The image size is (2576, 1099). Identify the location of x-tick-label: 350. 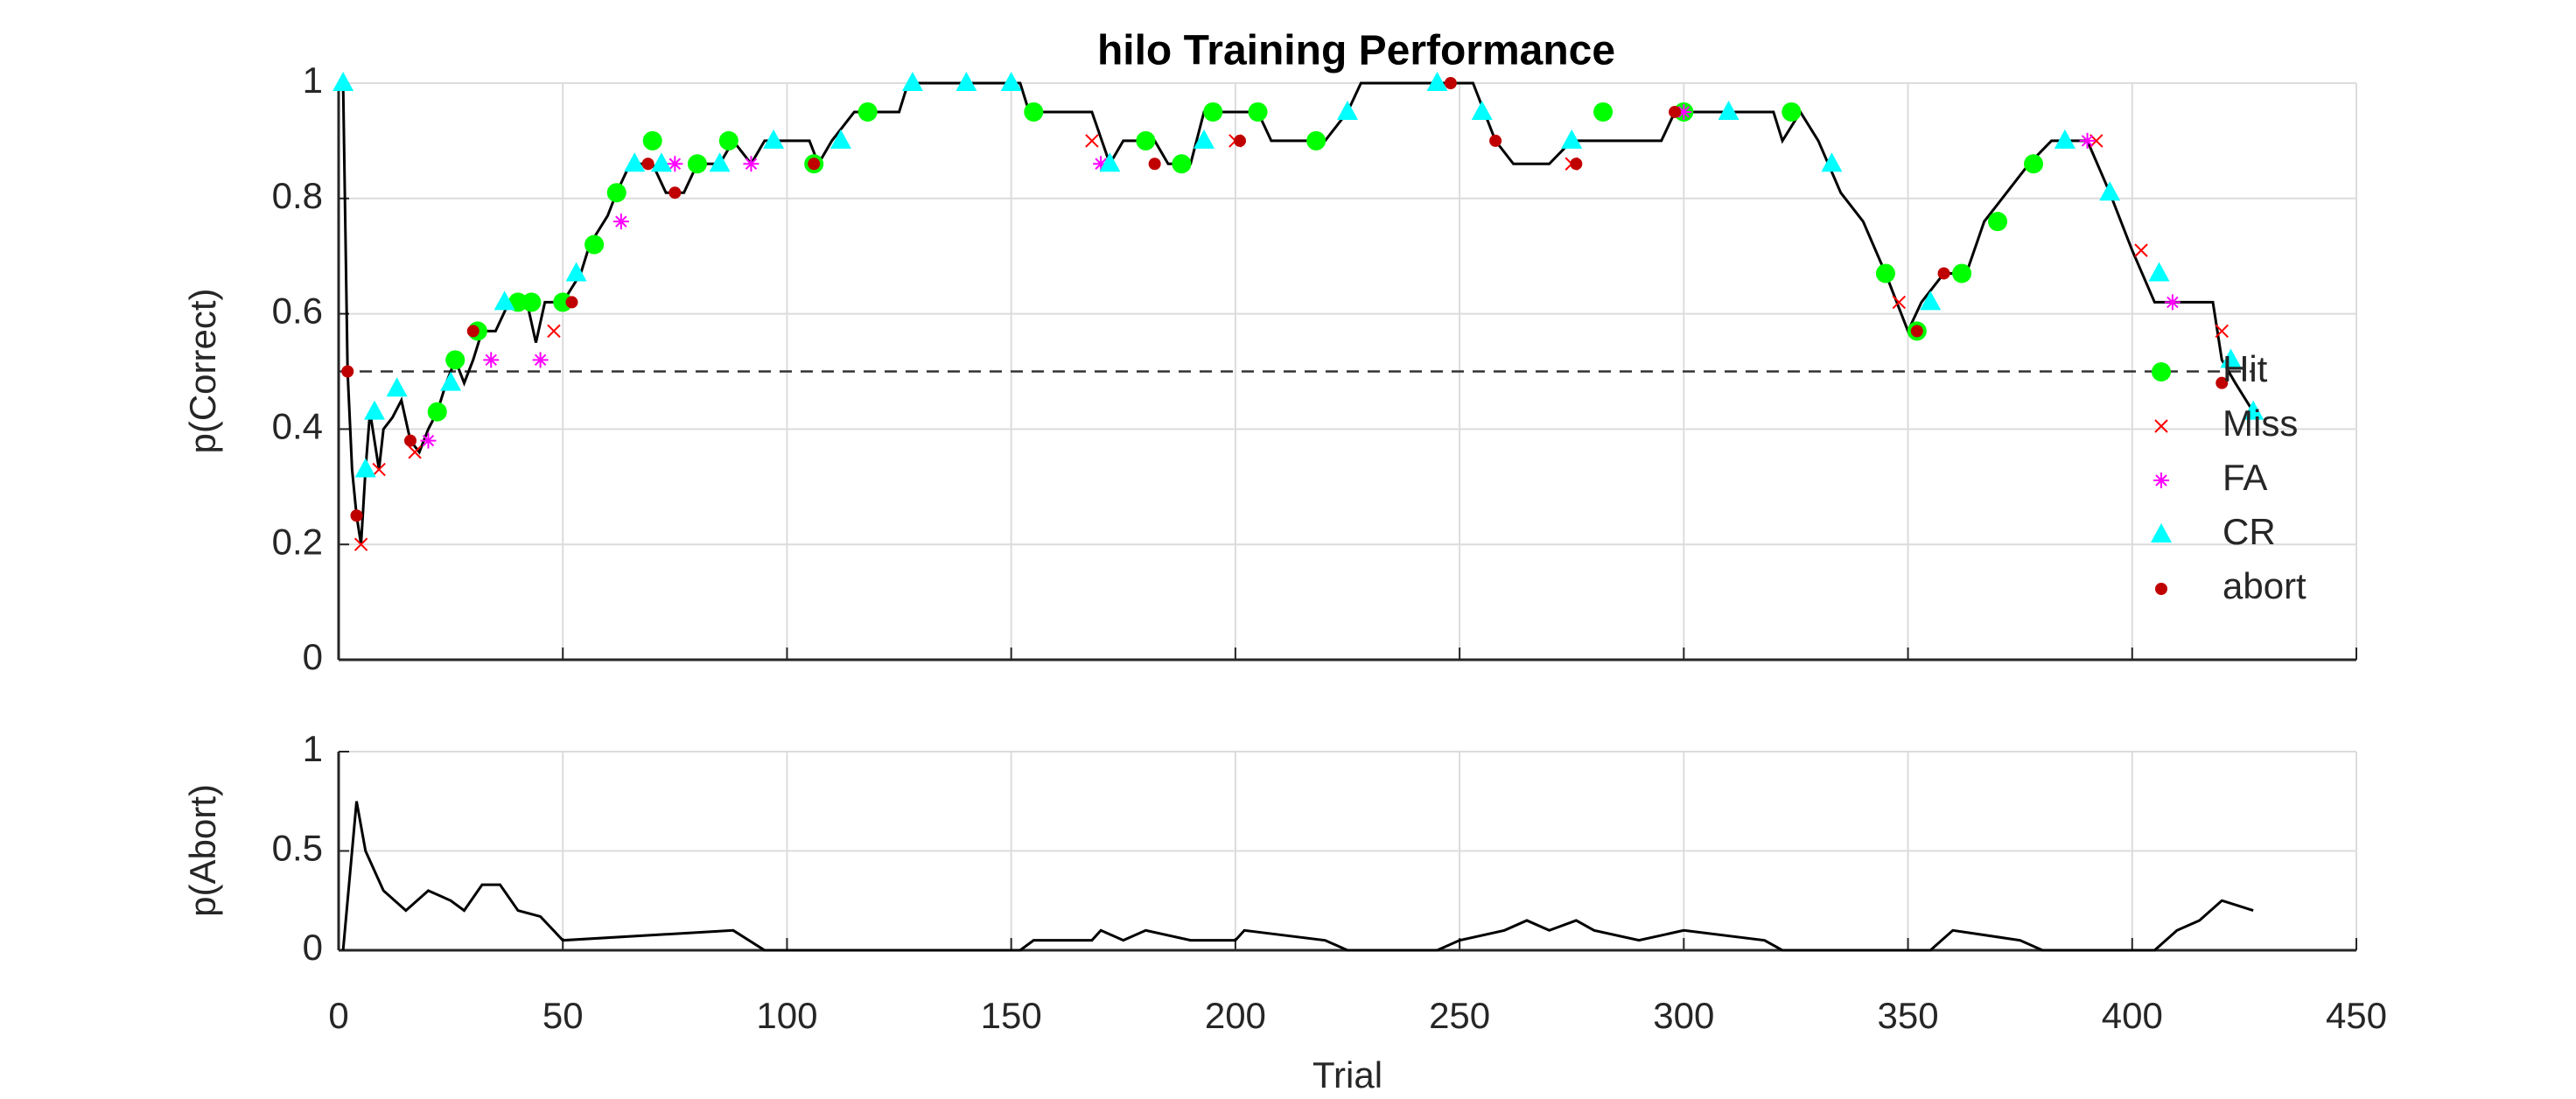
(1908, 1015).